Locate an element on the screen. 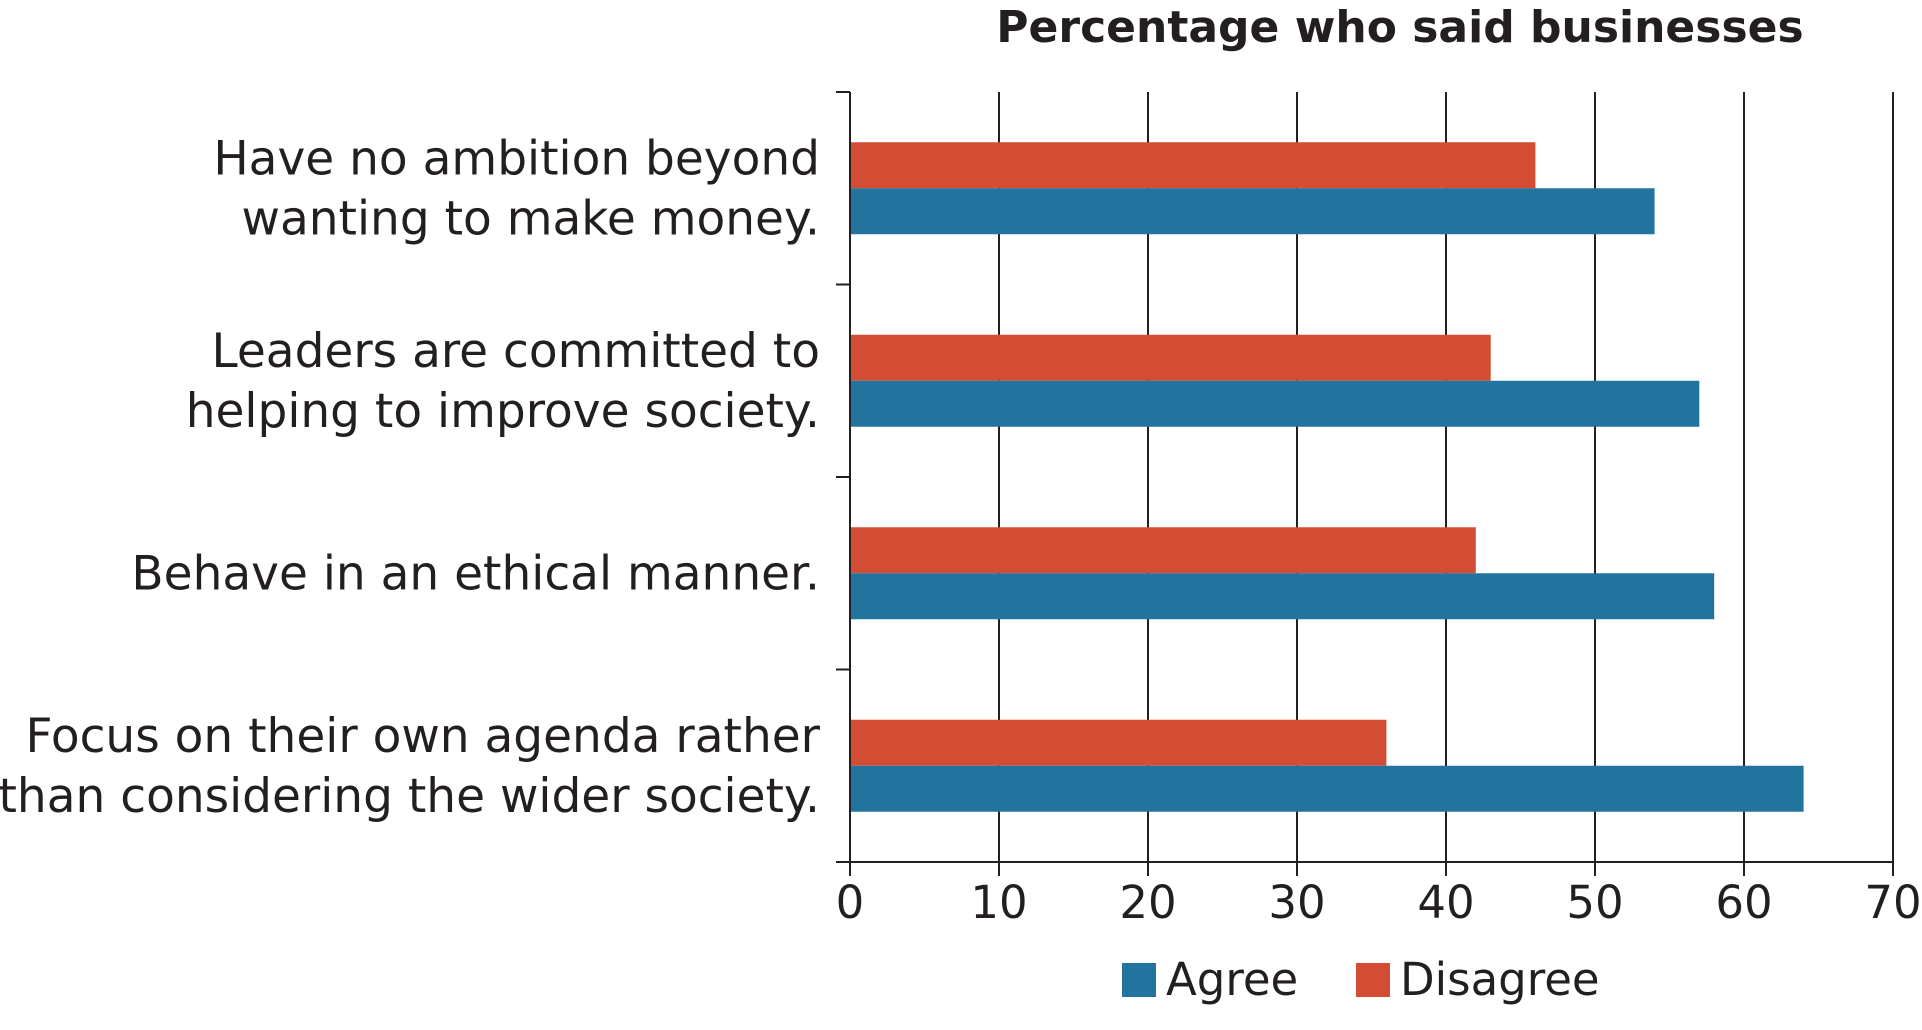 The image size is (1922, 1030). x-tick-label: 60 is located at coordinates (1743, 902).